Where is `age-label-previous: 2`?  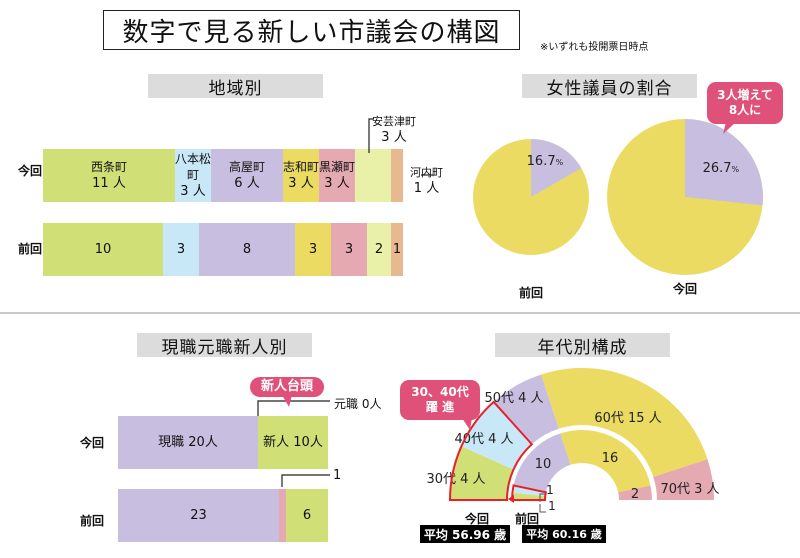 age-label-previous: 2 is located at coordinates (635, 494).